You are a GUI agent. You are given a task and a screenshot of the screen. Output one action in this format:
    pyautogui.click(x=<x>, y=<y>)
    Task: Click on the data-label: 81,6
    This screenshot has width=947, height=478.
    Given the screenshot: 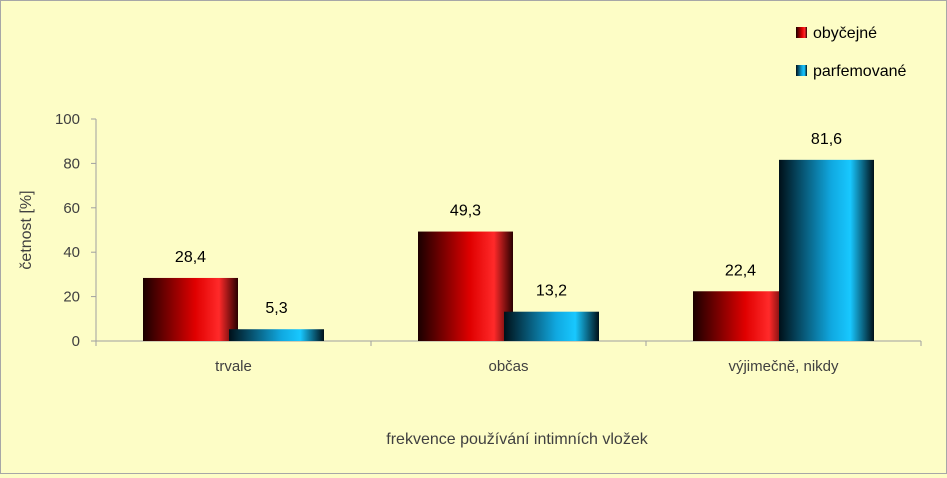 What is the action you would take?
    pyautogui.click(x=826, y=139)
    